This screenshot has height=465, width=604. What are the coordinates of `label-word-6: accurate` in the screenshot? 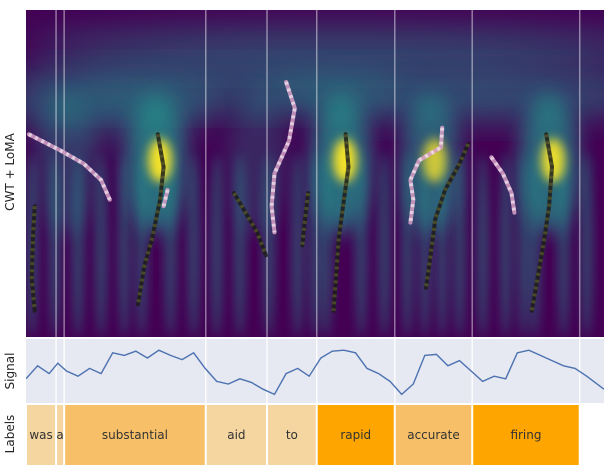 It's located at (433, 435).